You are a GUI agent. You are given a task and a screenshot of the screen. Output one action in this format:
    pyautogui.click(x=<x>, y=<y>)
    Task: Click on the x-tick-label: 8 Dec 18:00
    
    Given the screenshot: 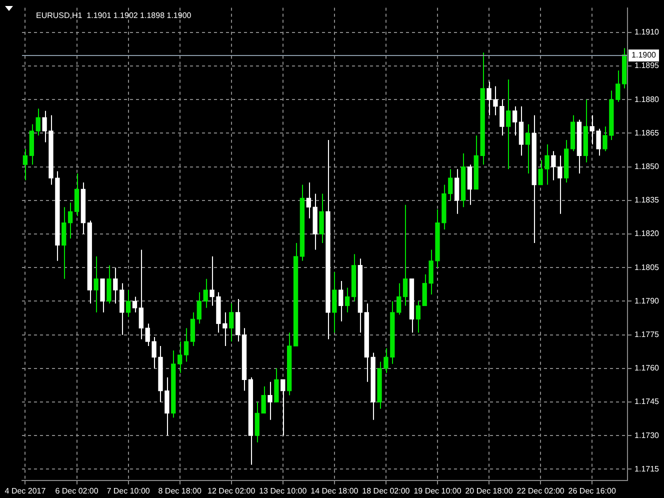 What is the action you would take?
    pyautogui.click(x=180, y=491)
    